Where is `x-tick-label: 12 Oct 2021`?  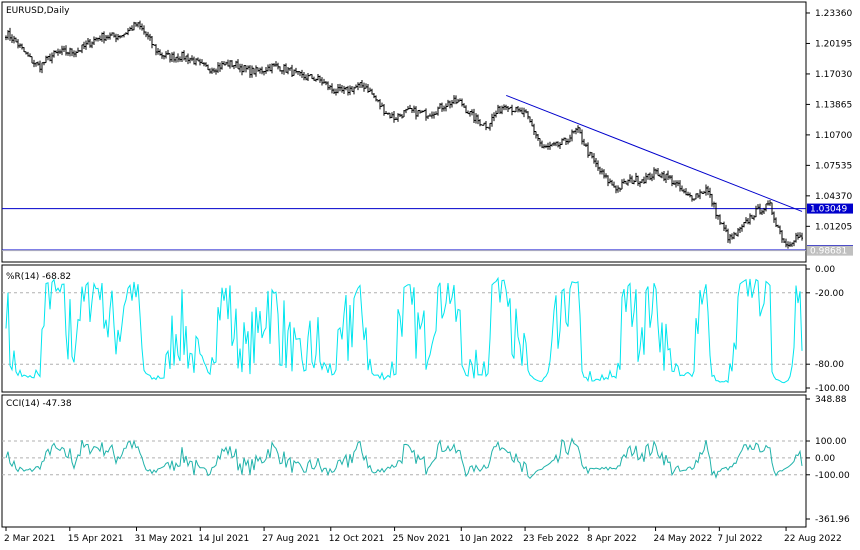
x-tick-label: 12 Oct 2021 is located at coordinates (357, 539).